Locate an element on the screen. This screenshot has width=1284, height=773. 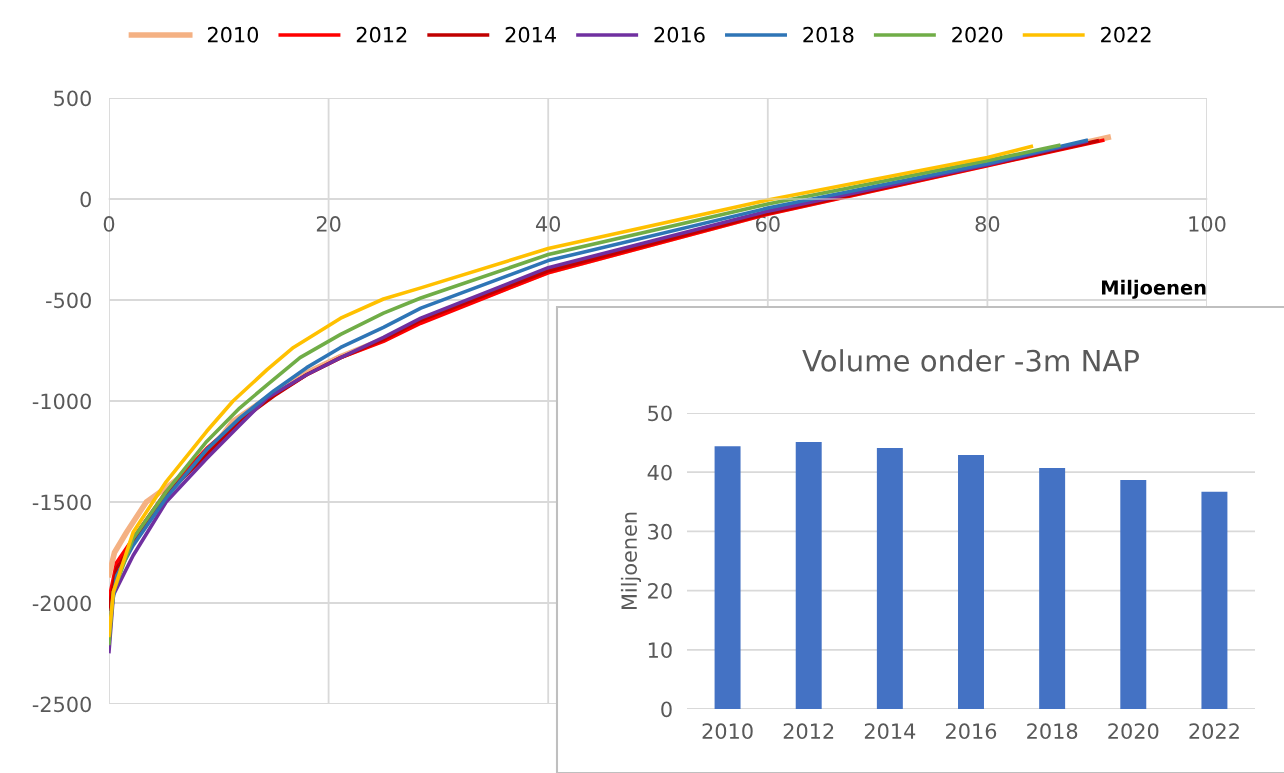
x-tick-label: 2010 is located at coordinates (727, 731).